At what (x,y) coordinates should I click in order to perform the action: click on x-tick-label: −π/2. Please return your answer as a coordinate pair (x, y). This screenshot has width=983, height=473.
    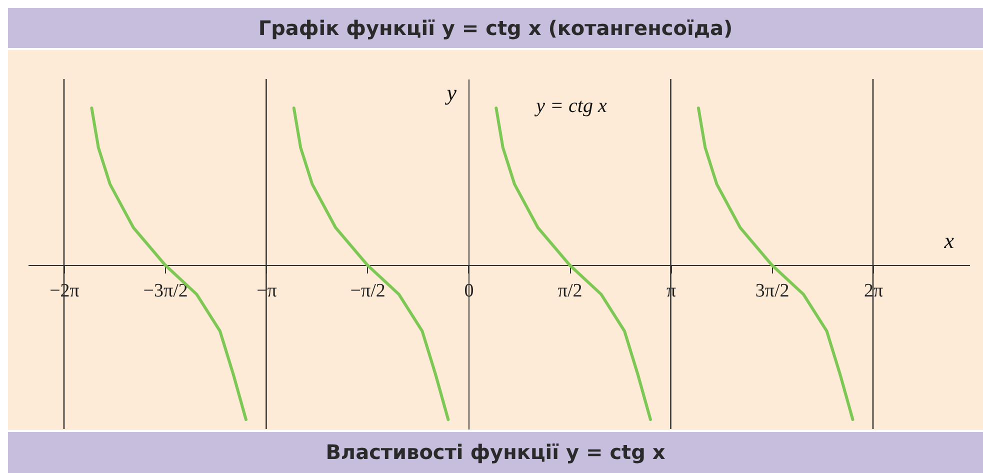
    Looking at the image, I should click on (368, 291).